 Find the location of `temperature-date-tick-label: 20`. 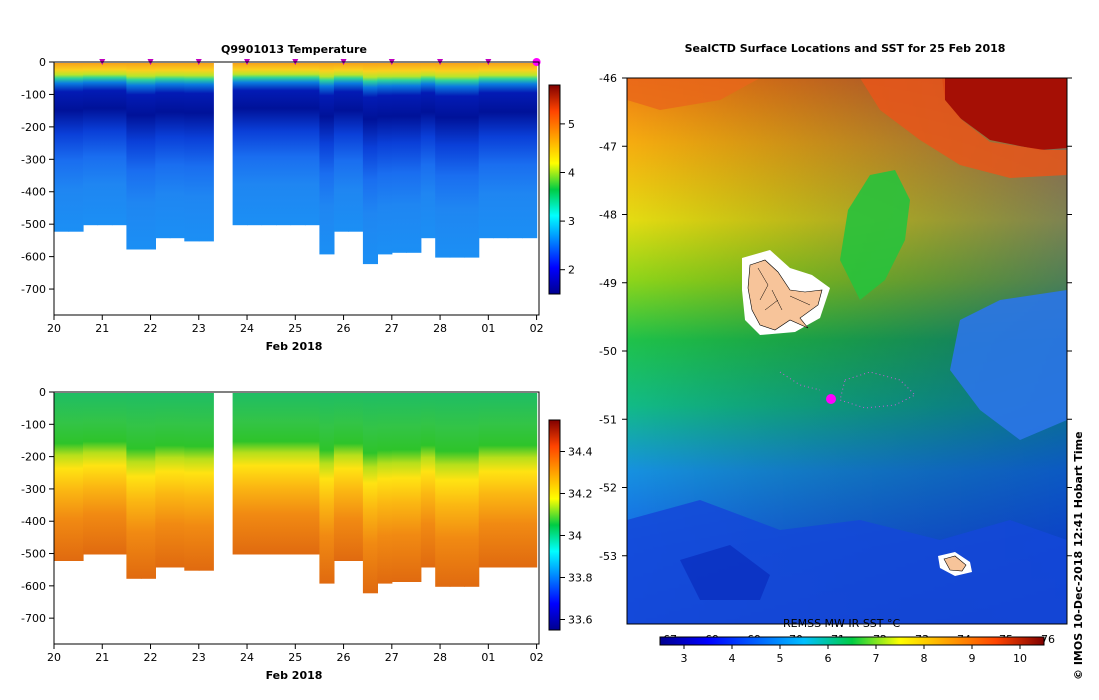

temperature-date-tick-label: 20 is located at coordinates (54, 328).